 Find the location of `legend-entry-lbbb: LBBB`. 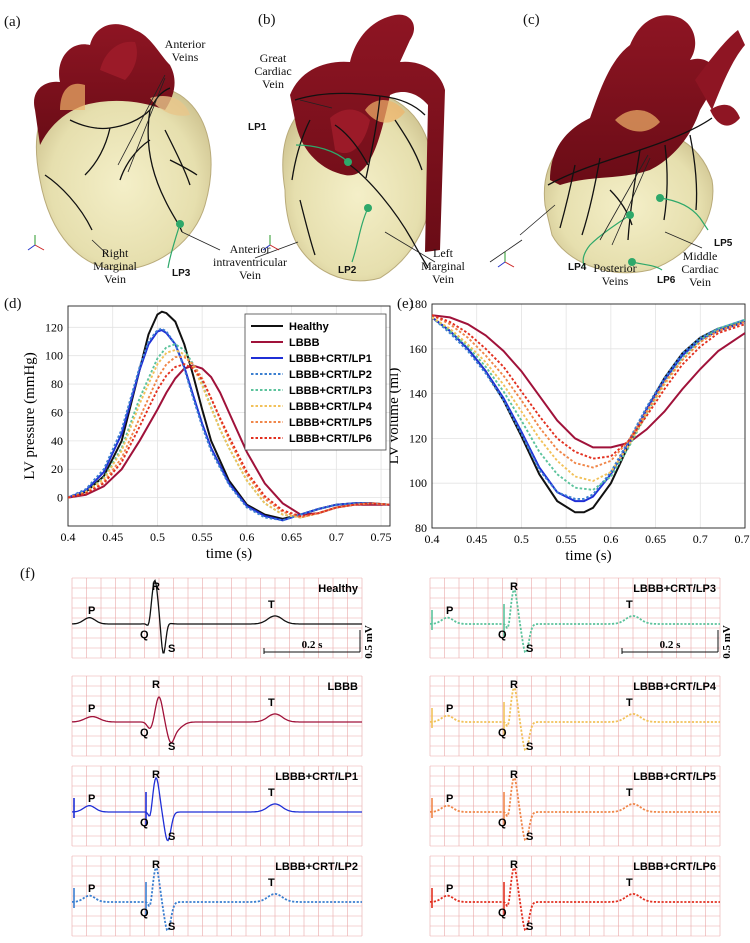

legend-entry-lbbb: LBBB is located at coordinates (304, 343).